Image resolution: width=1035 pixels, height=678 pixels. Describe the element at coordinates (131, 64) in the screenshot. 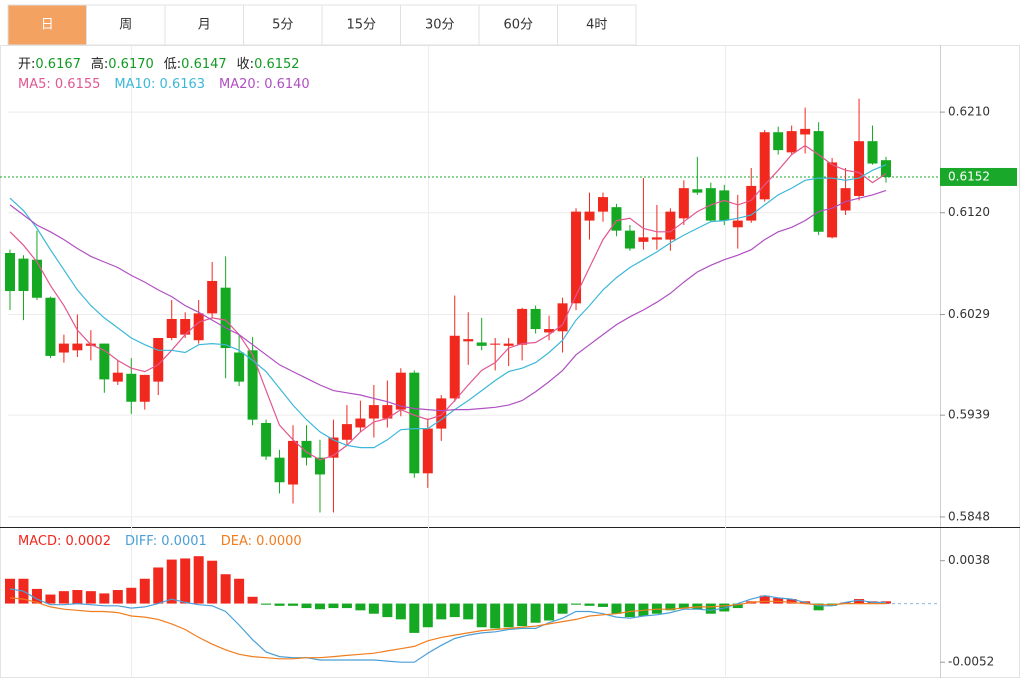

I see `info-value: 0.6170` at that location.